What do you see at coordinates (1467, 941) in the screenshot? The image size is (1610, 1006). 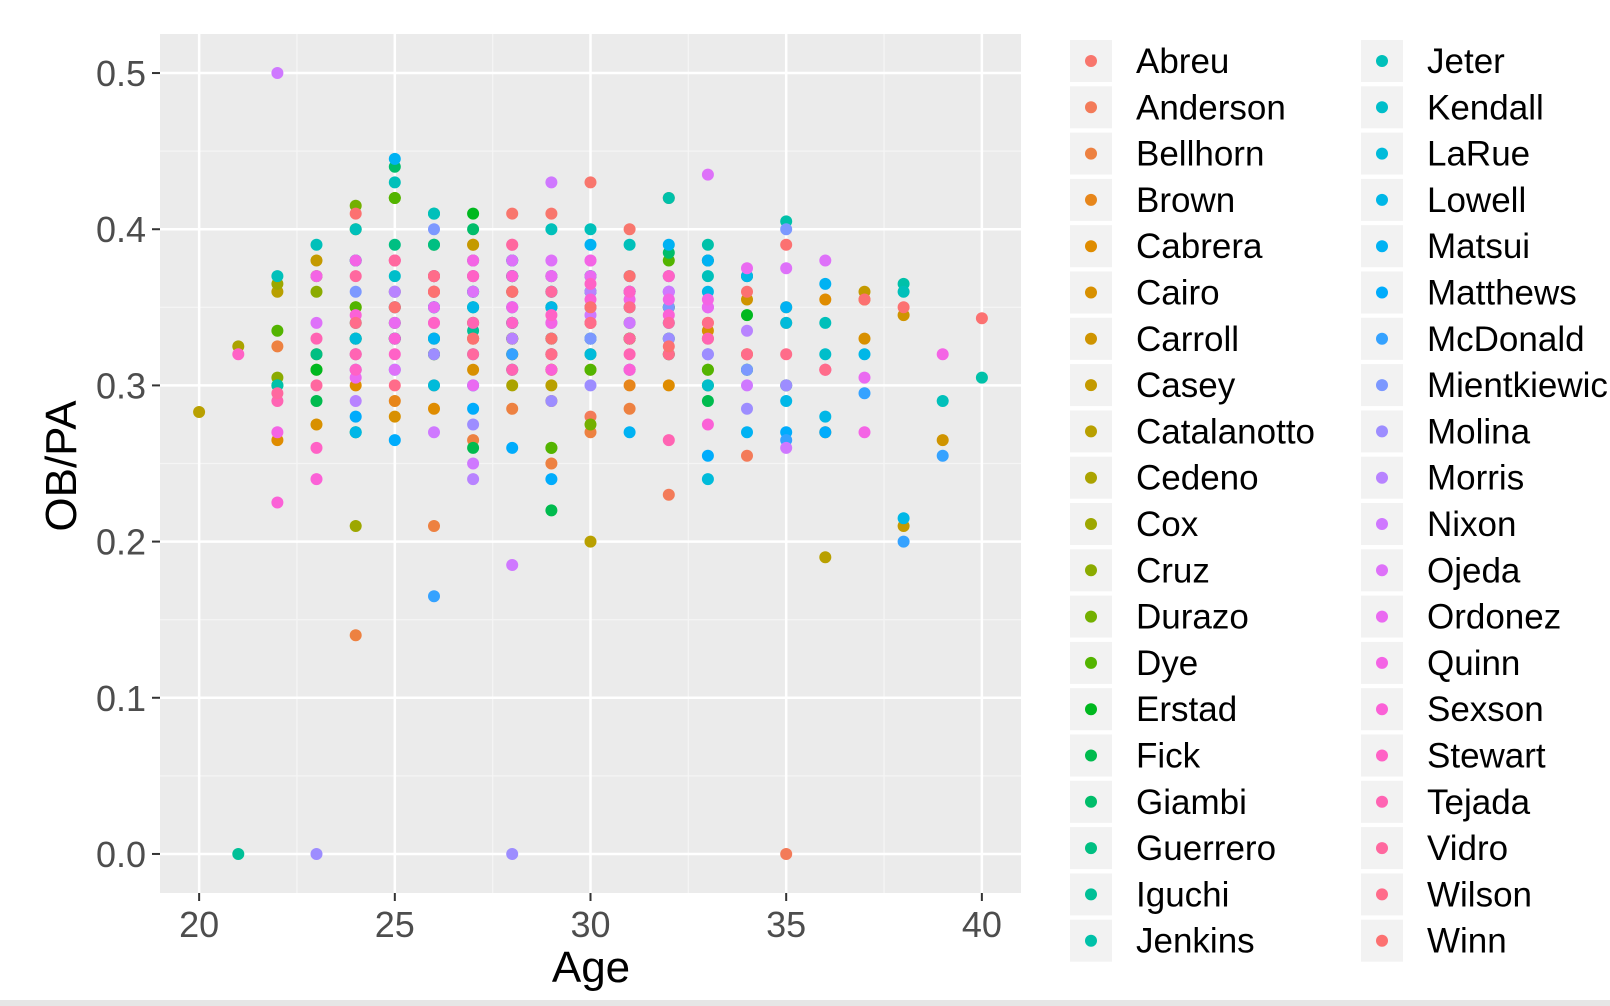 I see `legend-label: Winn` at bounding box center [1467, 941].